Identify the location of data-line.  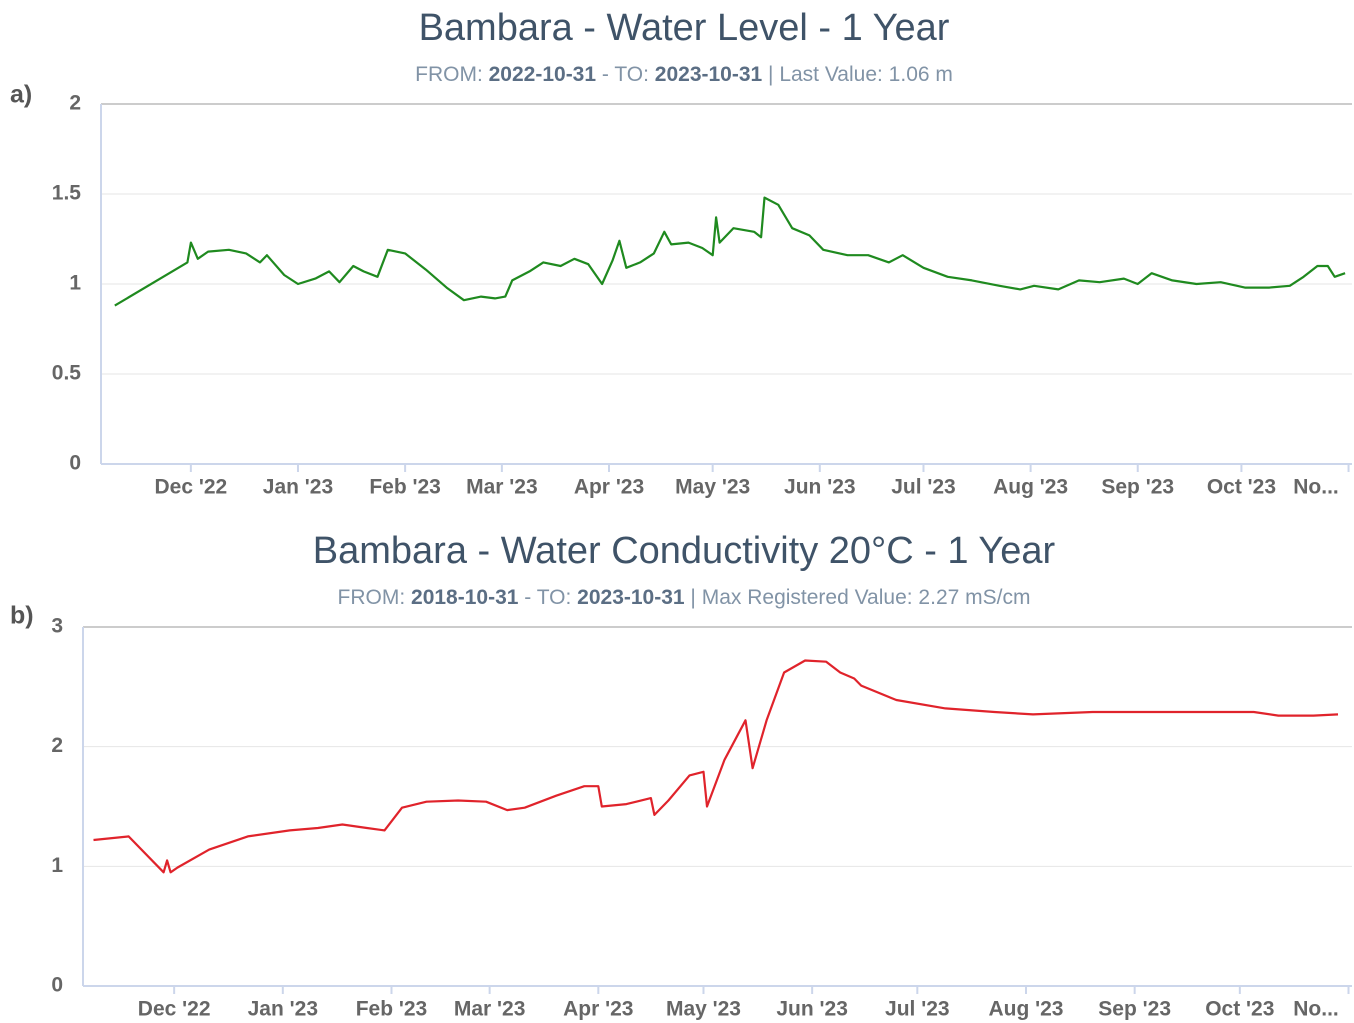
(730, 251).